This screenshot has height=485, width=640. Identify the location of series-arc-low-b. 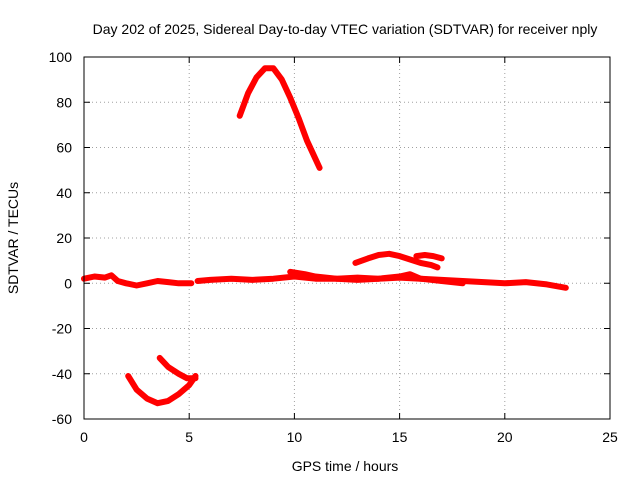
(177, 368).